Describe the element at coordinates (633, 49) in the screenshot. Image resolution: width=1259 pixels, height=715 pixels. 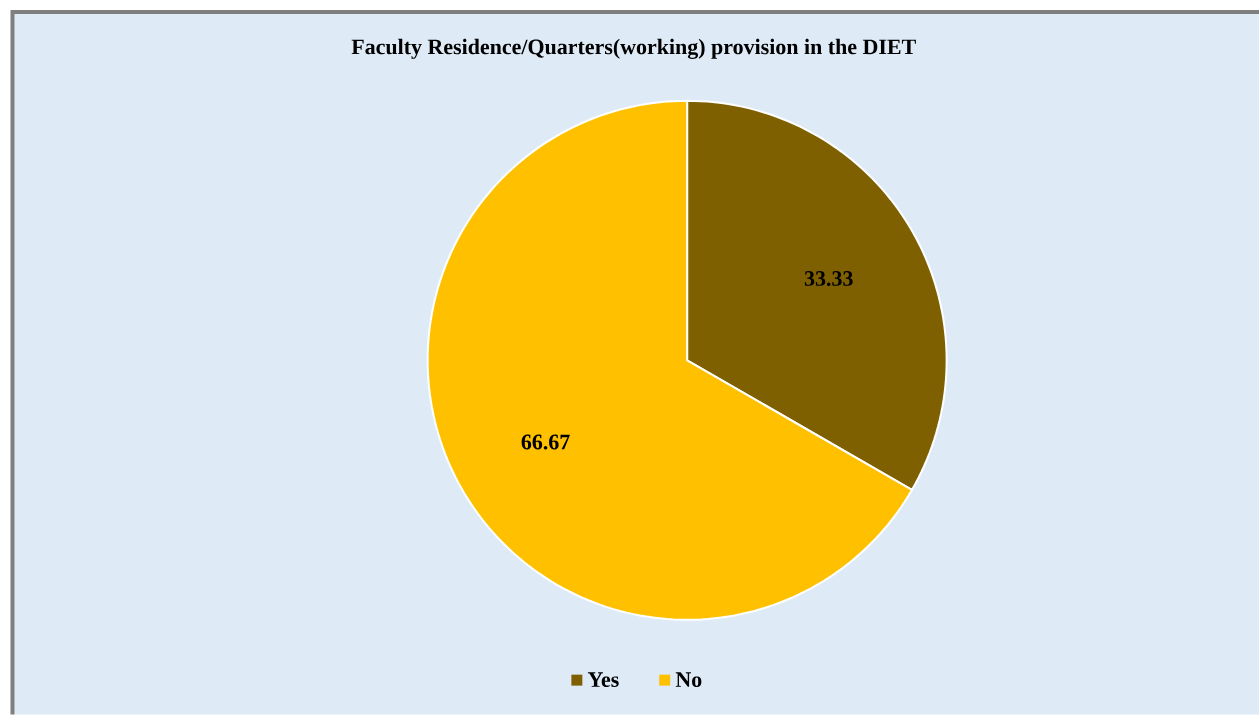
I see `chart-title: Faculty Residence/Quarters(working) provision in the DIET` at that location.